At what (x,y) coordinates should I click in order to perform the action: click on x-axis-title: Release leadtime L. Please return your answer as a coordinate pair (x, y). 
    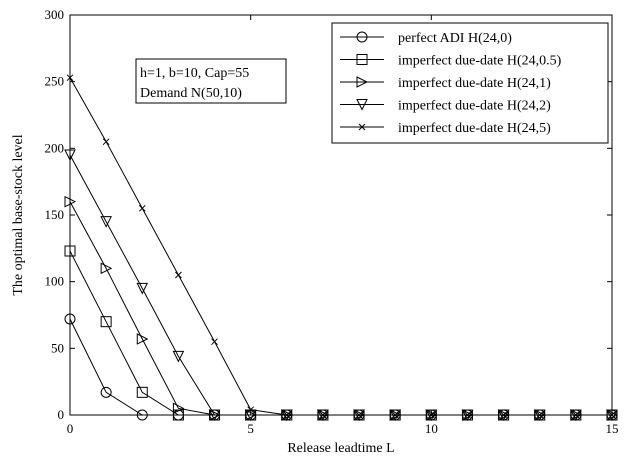
    Looking at the image, I should click on (340, 448).